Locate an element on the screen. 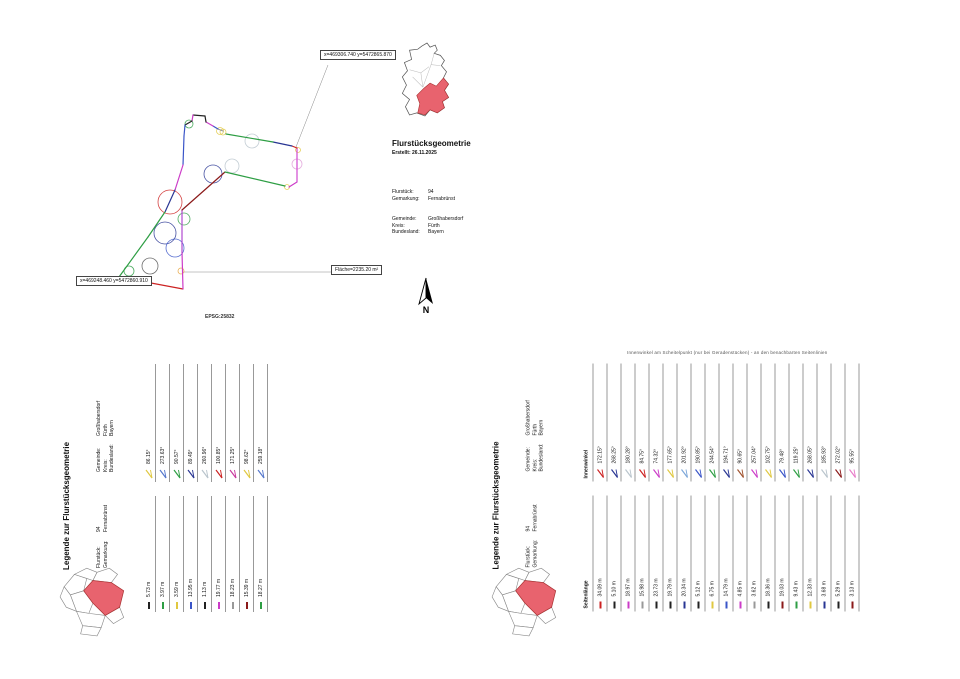 This screenshot has height=679, width=960. segment-length: 3.62 m is located at coordinates (754, 589).